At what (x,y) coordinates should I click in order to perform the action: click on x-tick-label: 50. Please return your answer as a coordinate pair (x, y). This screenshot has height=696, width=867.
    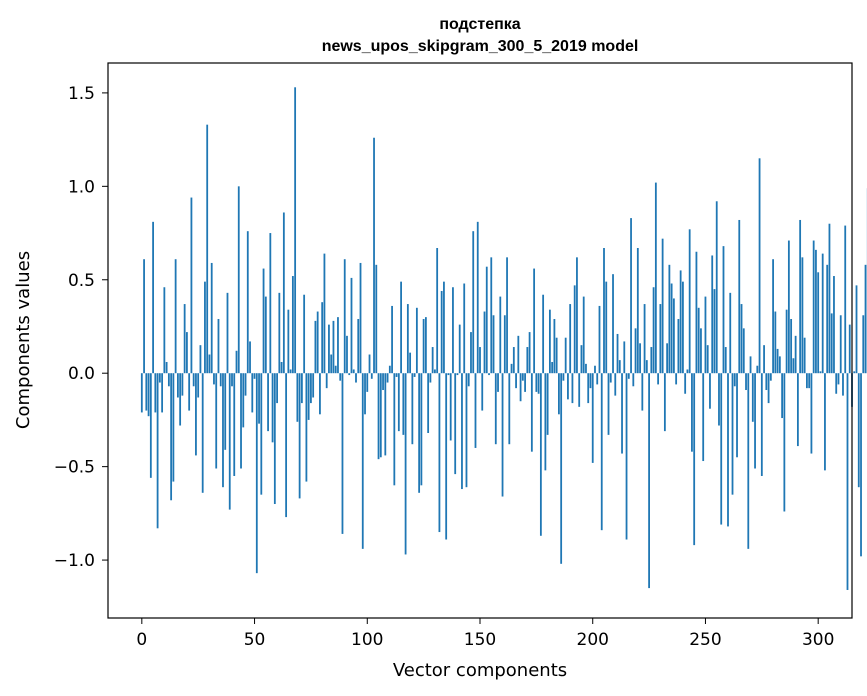
    Looking at the image, I should click on (255, 640).